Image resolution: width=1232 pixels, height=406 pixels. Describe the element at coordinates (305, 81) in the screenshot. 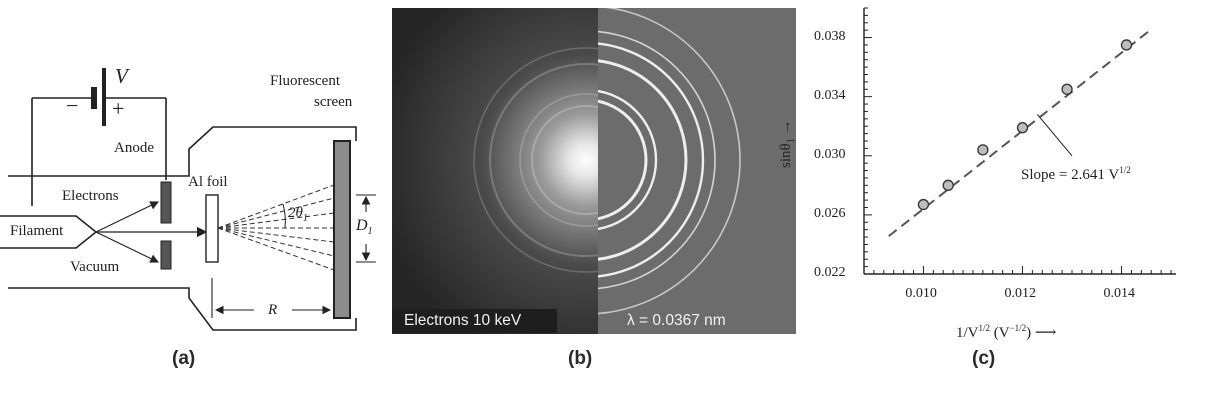

I see `screen-label-line1: Fluorescent` at that location.